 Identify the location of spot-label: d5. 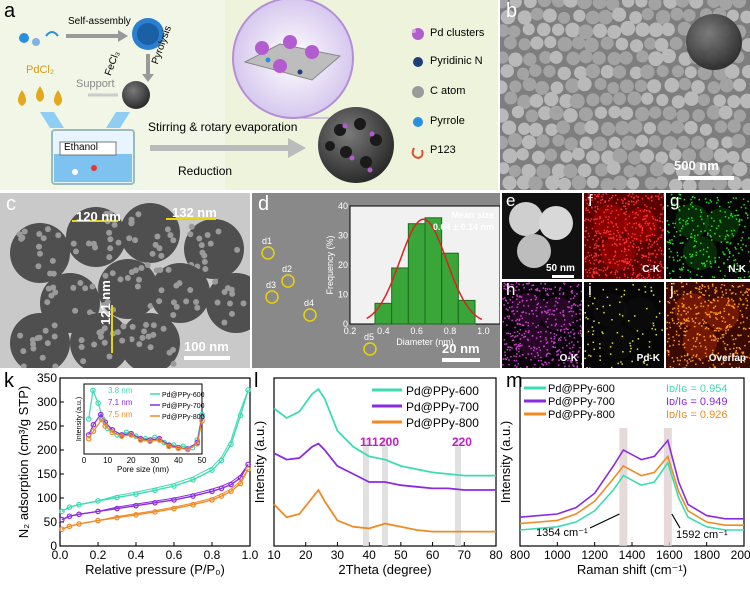
(369, 337).